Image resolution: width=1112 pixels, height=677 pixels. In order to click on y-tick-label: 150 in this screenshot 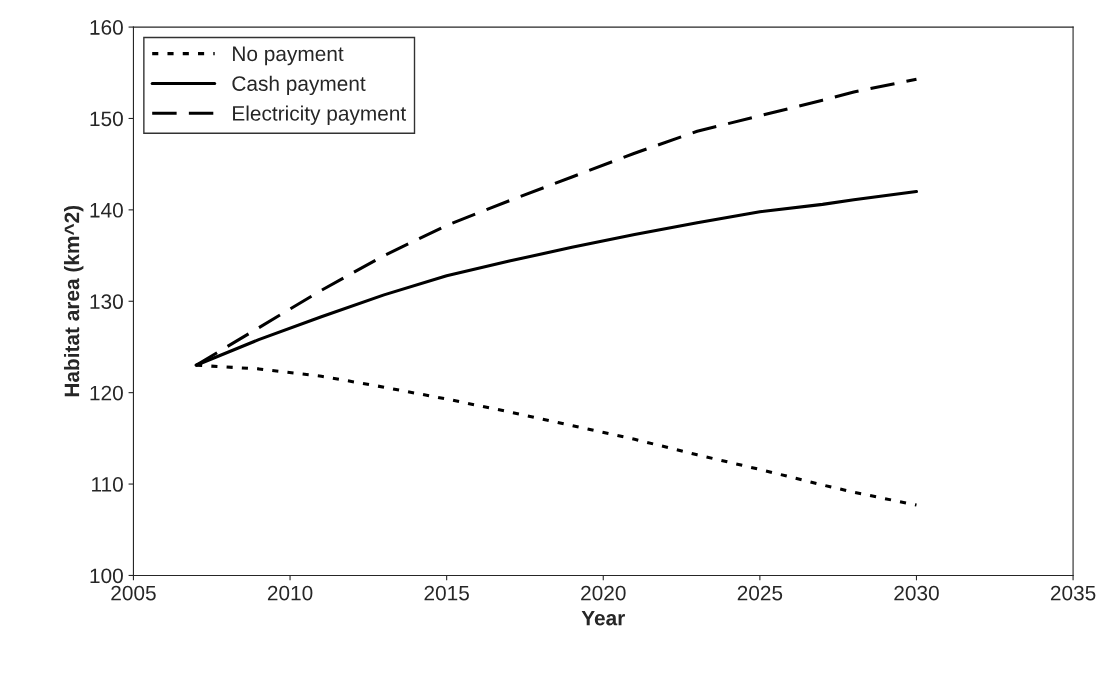, I will do `click(106, 119)`.